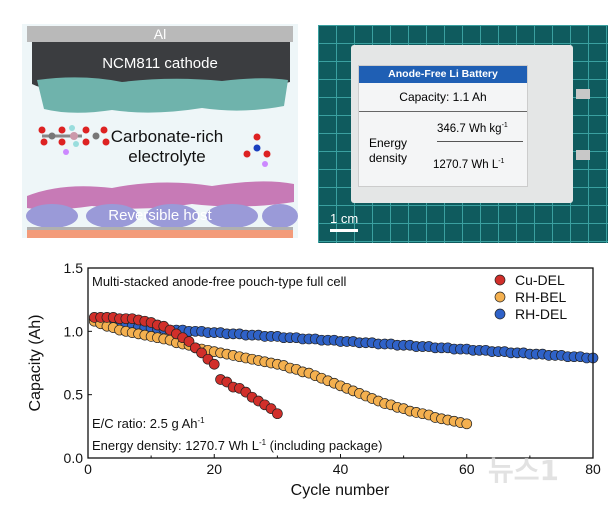 This screenshot has height=506, width=616. I want to click on annotation-ec-ratio: E/C ratio: 2.5 g Ah-1, so click(148, 423).